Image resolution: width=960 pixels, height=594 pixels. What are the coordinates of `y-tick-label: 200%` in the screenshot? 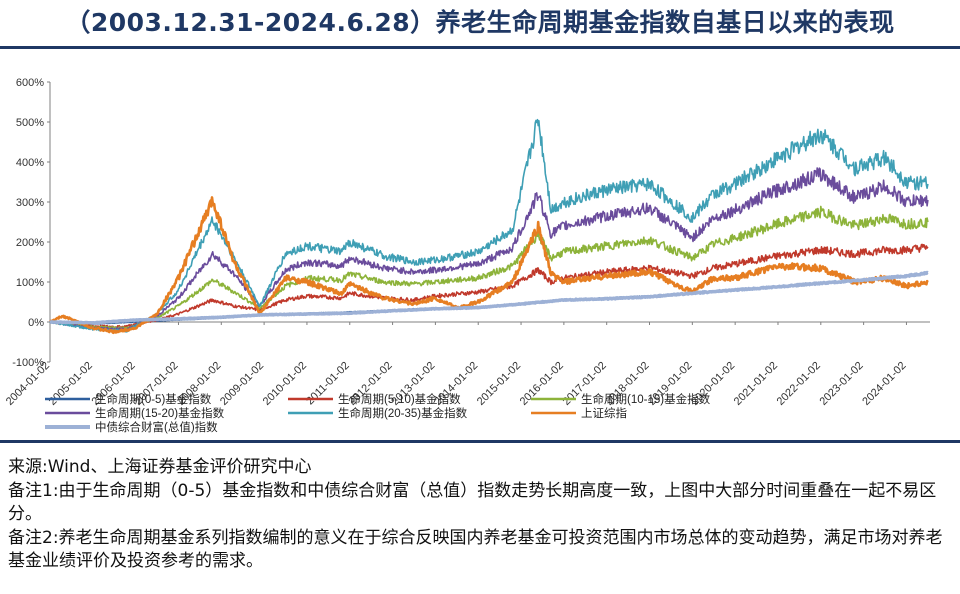 It's located at (30, 243).